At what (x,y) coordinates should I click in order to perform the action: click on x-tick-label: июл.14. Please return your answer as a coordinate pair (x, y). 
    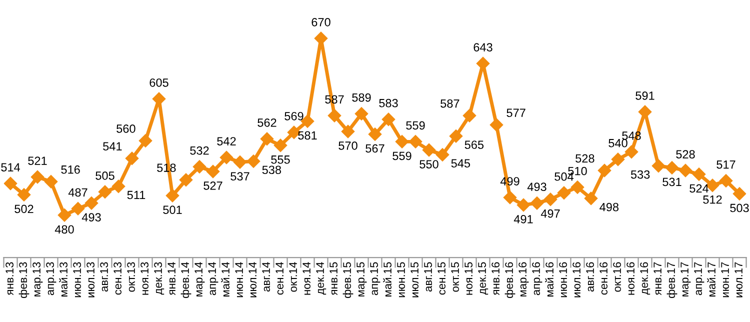
    Looking at the image, I should click on (252, 280).